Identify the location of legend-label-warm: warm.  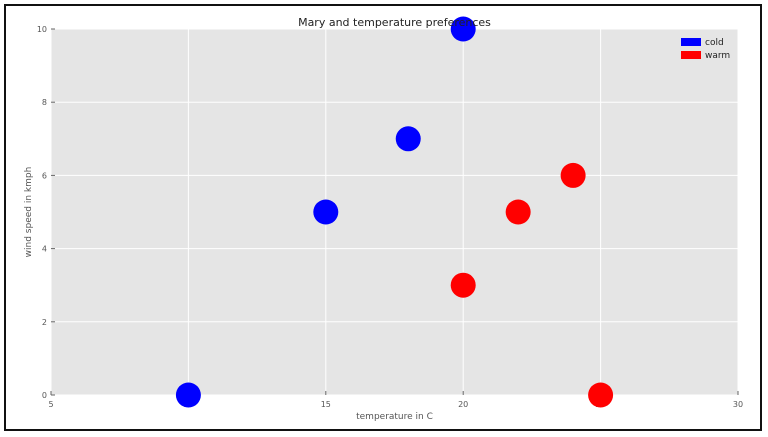
(717, 56).